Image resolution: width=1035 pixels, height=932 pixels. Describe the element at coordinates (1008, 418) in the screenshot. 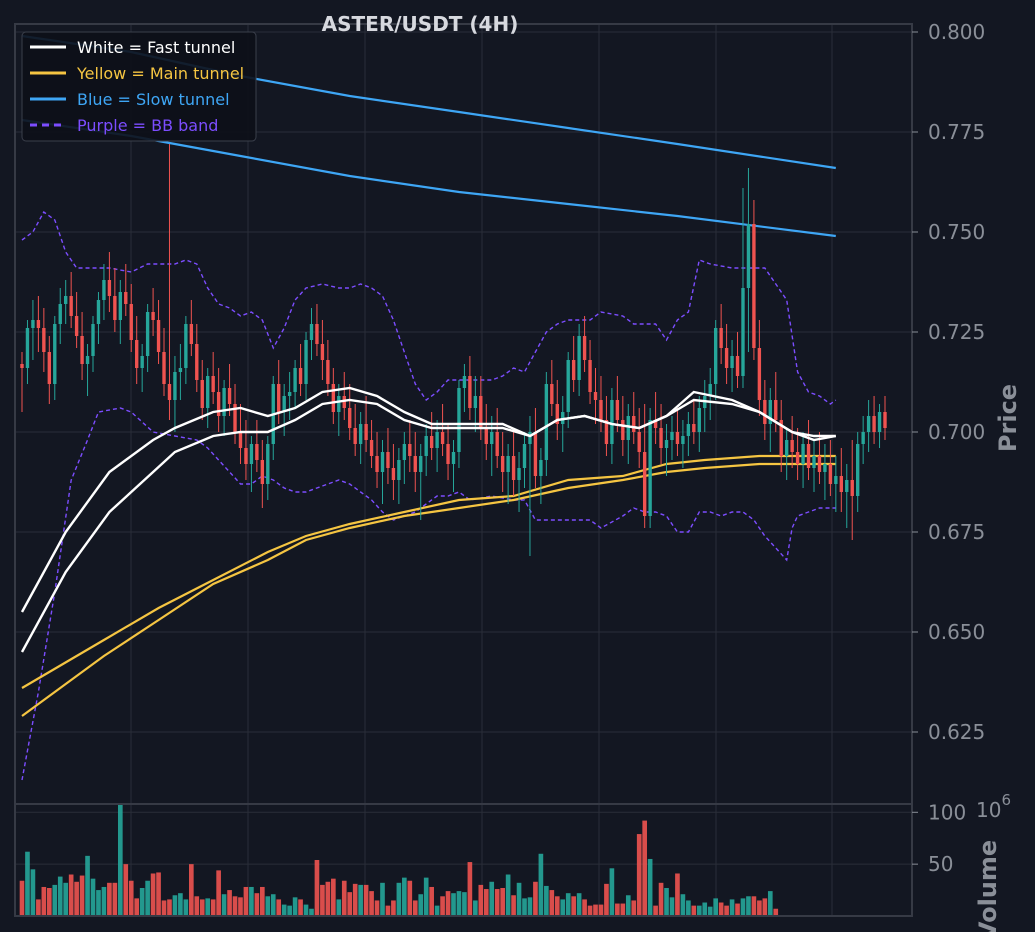

I see `price-axis-label: Price` at that location.